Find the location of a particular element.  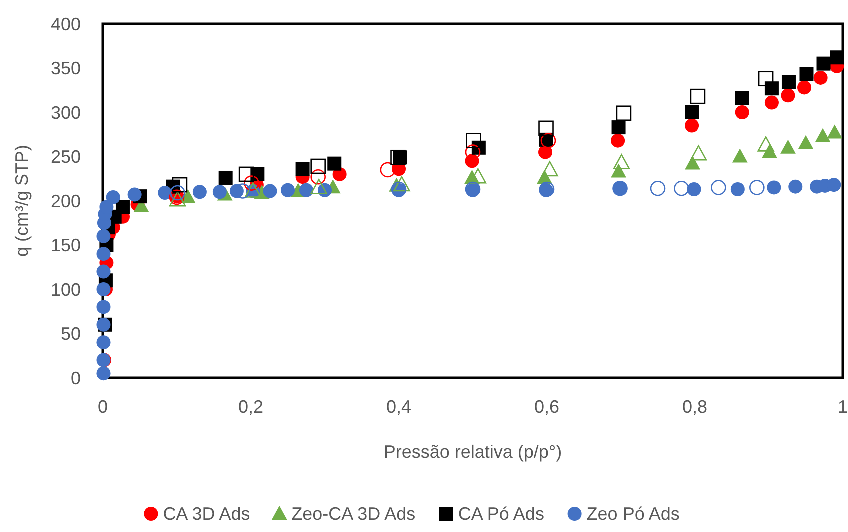

x-axis-title: Pressão relativa (p/p°) is located at coordinates (473, 452).